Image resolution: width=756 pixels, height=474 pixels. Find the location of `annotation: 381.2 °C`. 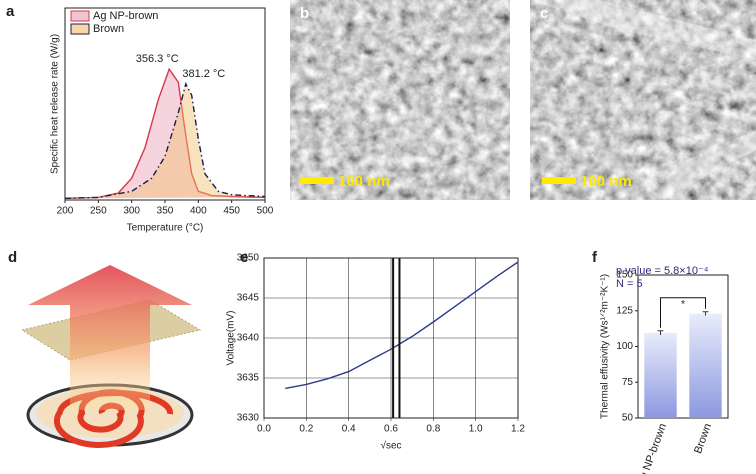

annotation: 381.2 °C is located at coordinates (203, 74).